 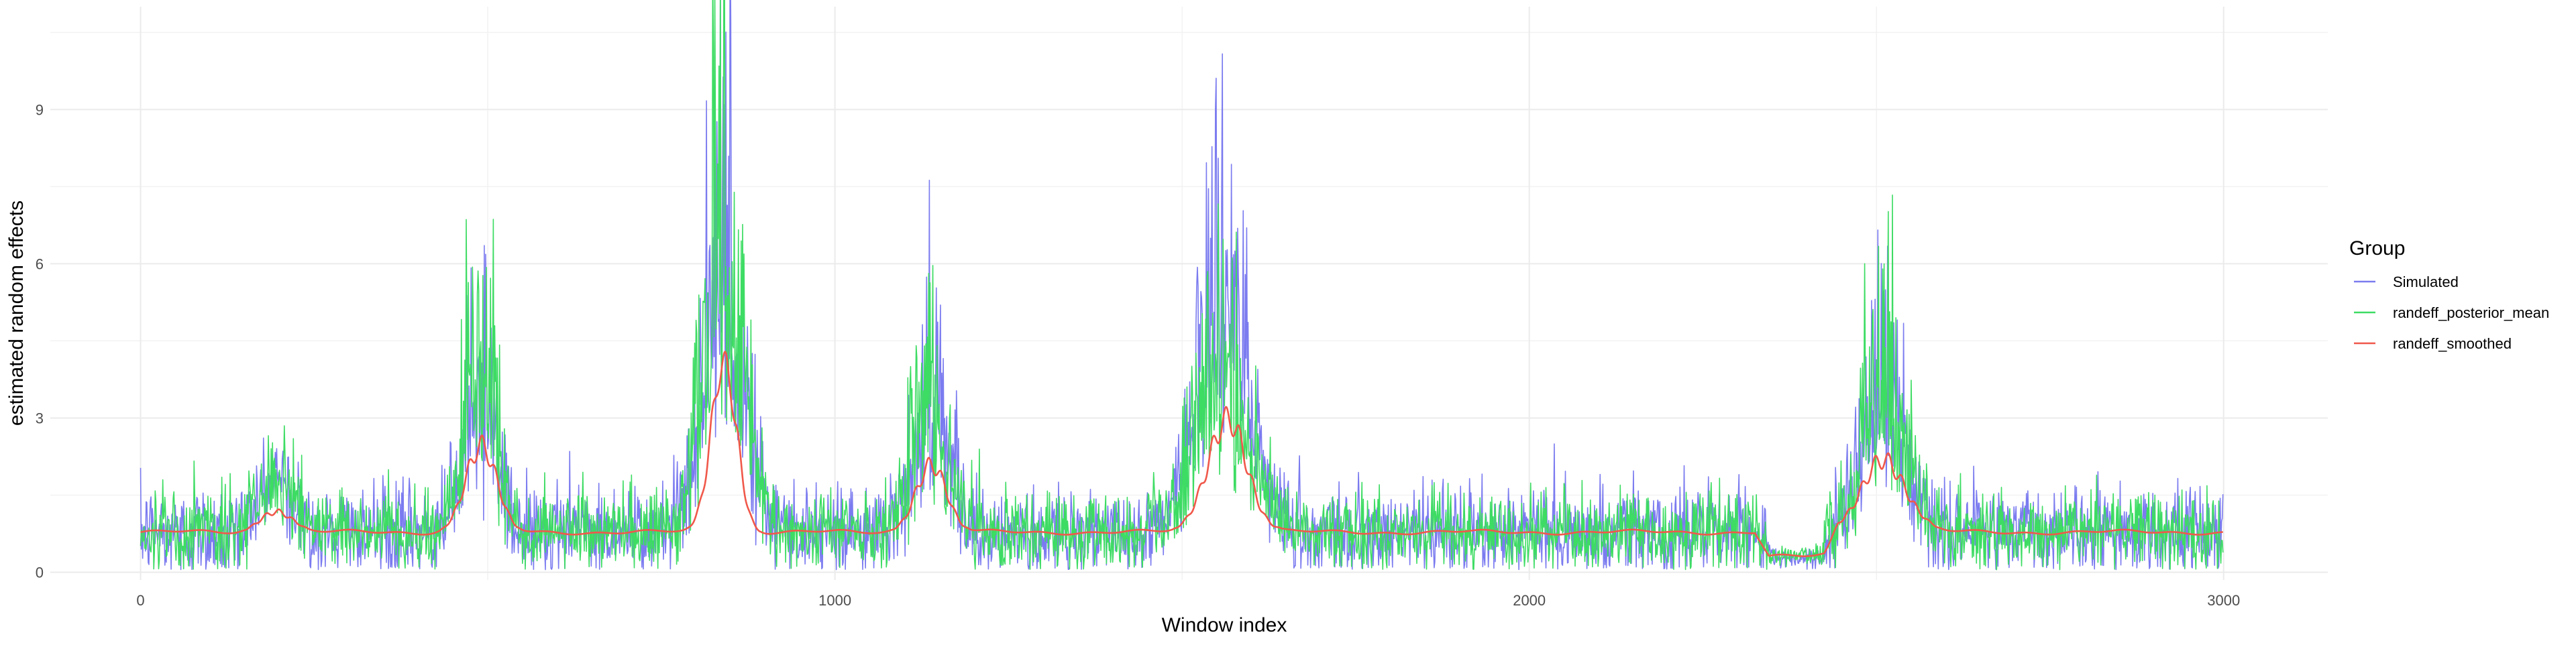 What do you see at coordinates (16, 313) in the screenshot?
I see `y-axis-title: estimated random effects` at bounding box center [16, 313].